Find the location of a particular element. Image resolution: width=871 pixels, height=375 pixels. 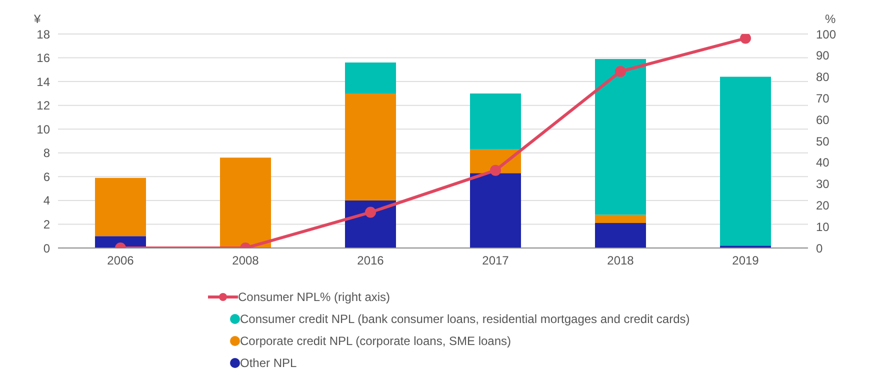

legend-label: Other NPL is located at coordinates (268, 363).